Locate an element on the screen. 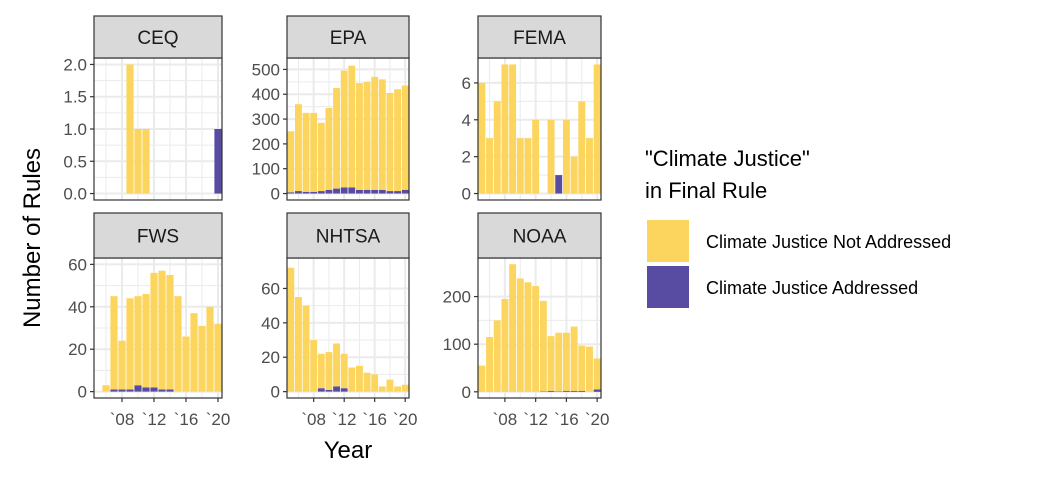 Image resolution: width=1056 pixels, height=480 pixels. bar-not-addressed-2013 is located at coordinates (352, 126).